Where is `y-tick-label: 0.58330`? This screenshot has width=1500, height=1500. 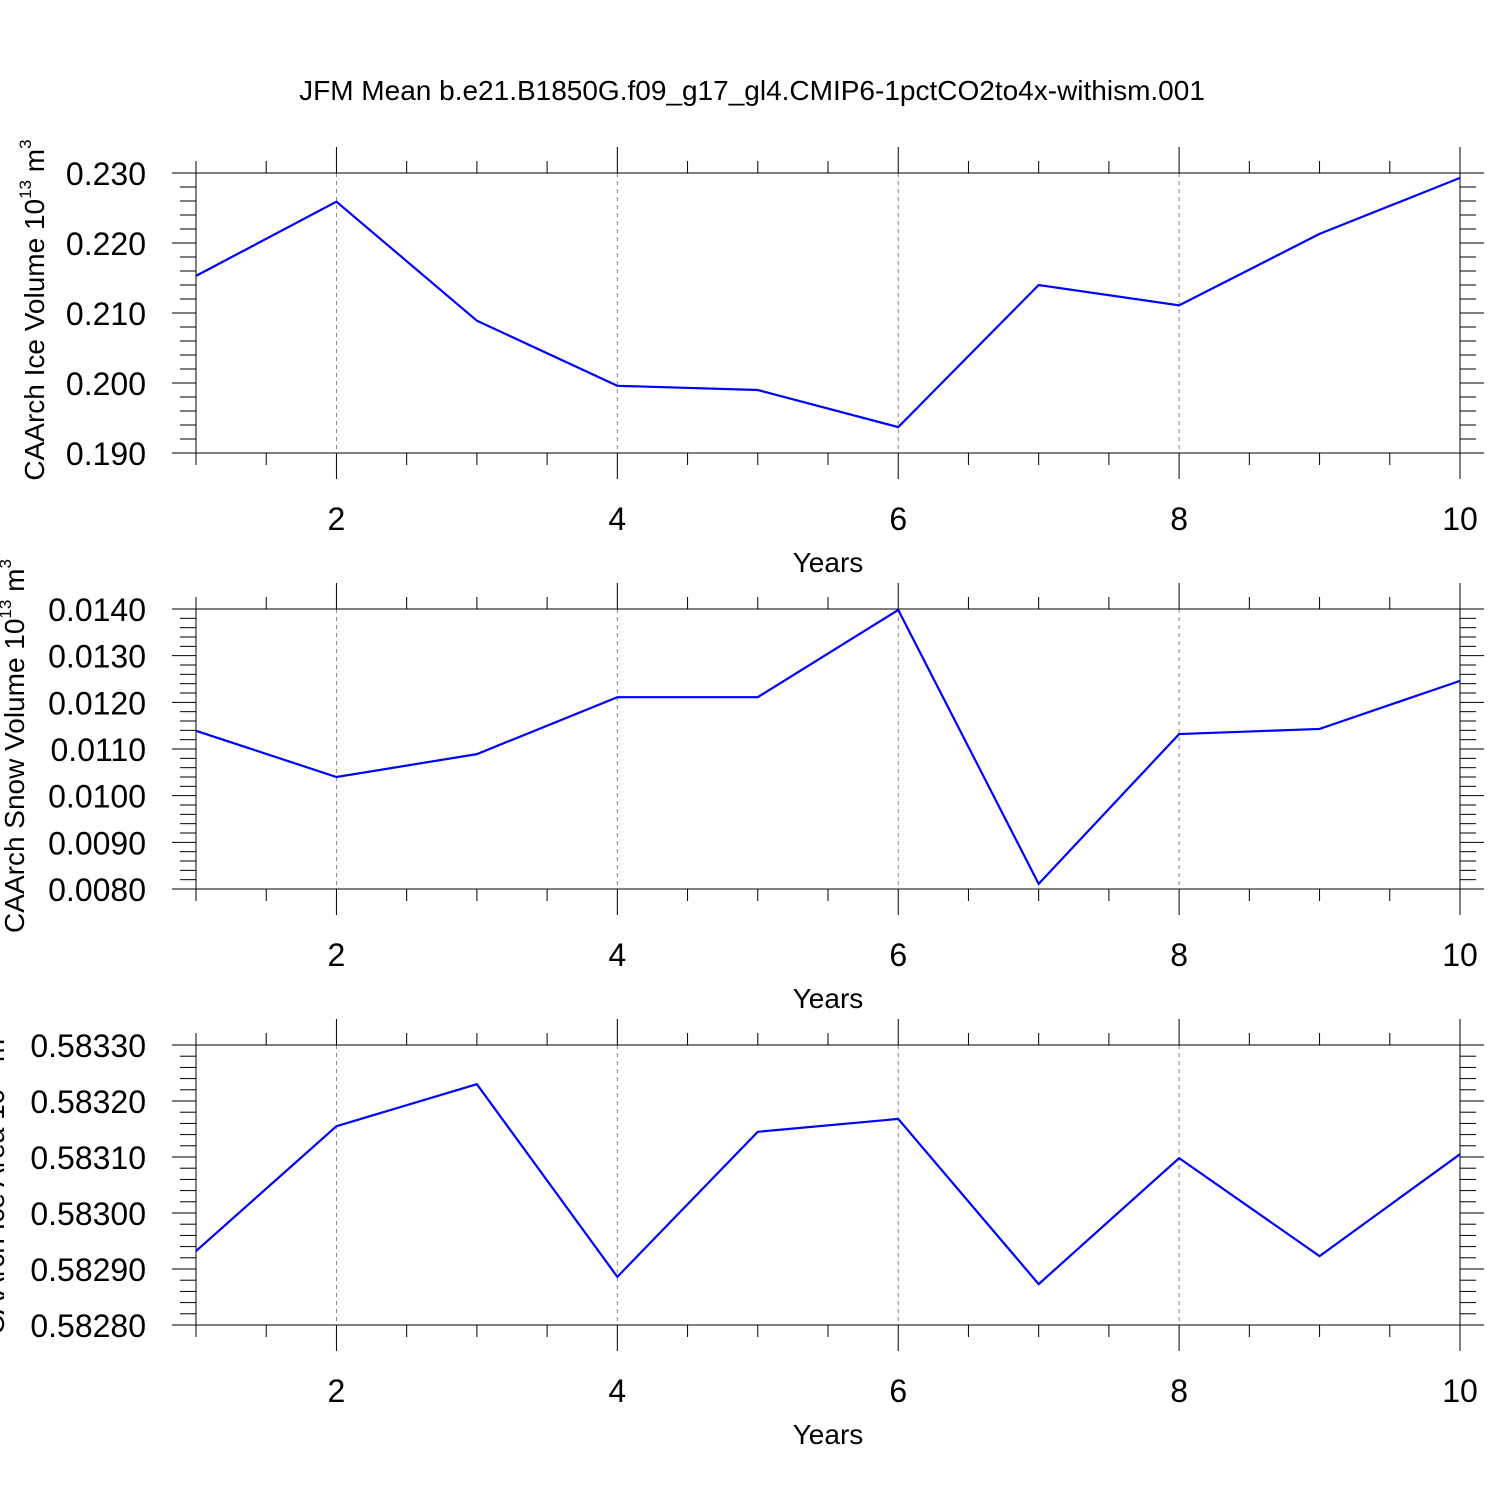 y-tick-label: 0.58330 is located at coordinates (88, 1046).